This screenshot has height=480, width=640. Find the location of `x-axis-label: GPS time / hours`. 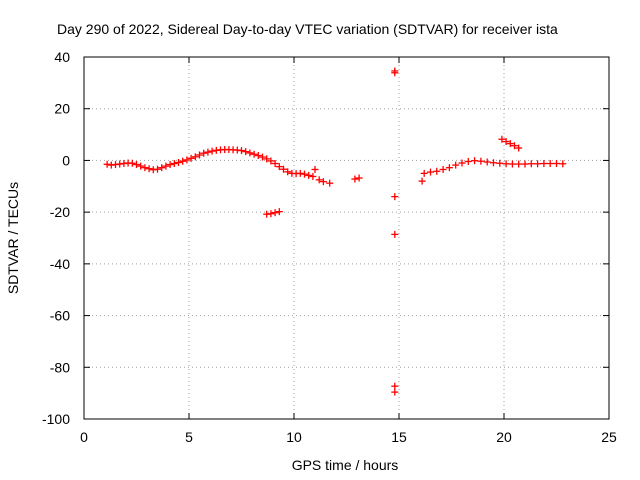

x-axis-label: GPS time / hours is located at coordinates (345, 465).